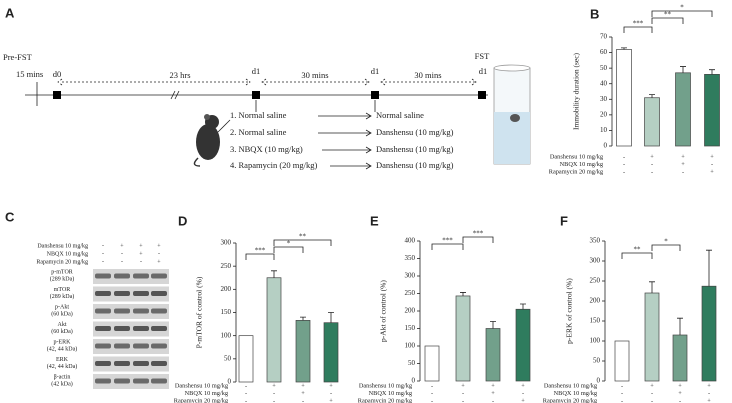 This screenshot has height=403, width=732. What do you see at coordinates (315, 106) in the screenshot?
I see `drop-line` at bounding box center [315, 106].